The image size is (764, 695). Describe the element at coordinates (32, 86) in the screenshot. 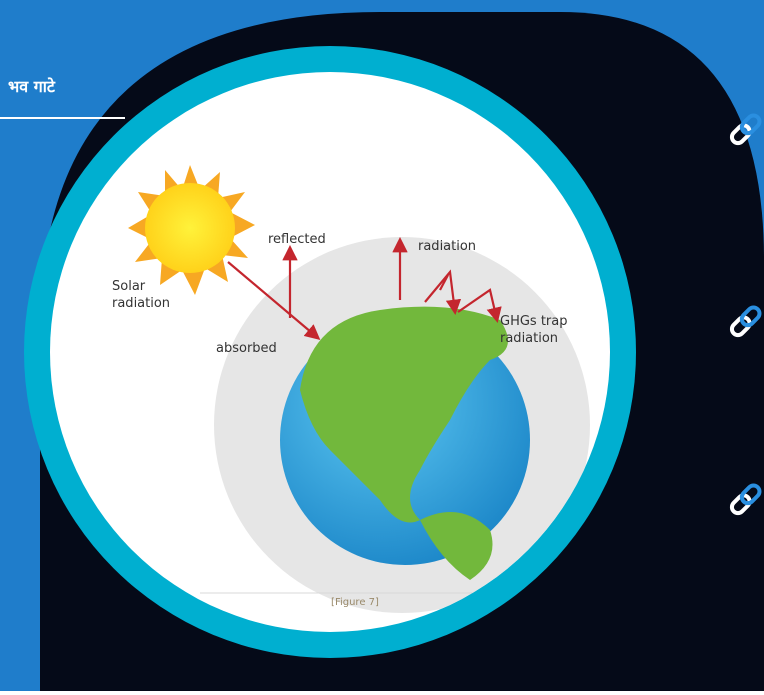

I see `header-title: भव गाटे` at that location.